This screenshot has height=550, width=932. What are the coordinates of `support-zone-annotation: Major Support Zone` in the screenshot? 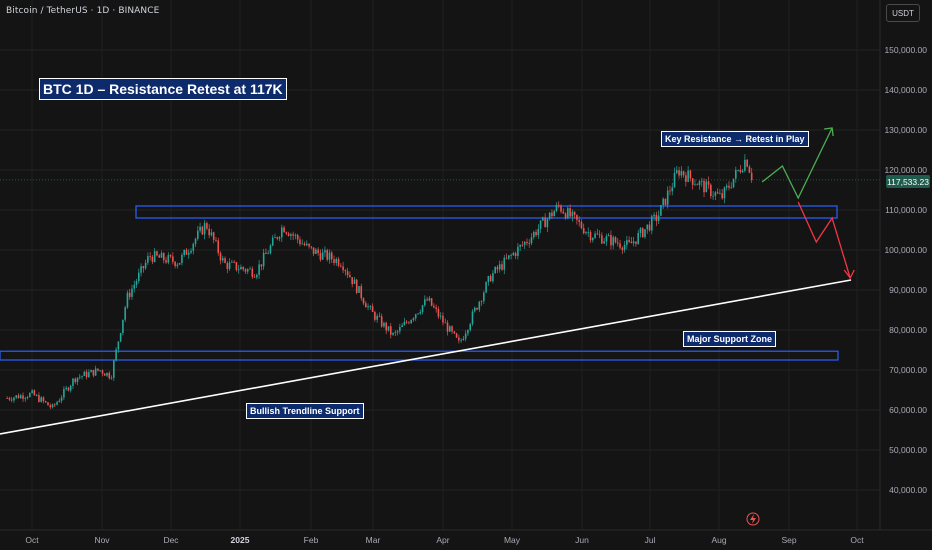 It's located at (729, 339).